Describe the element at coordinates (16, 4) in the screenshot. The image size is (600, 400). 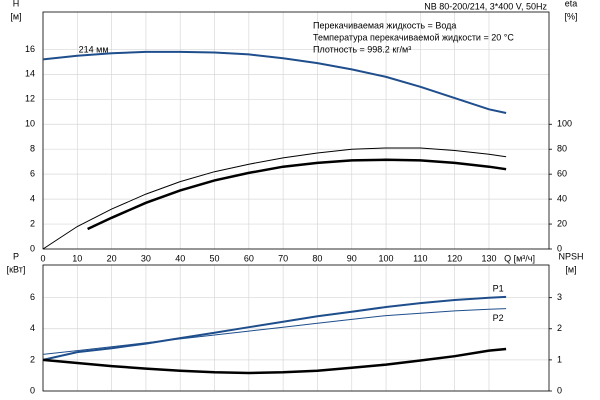
I see `y-axis-label: H` at that location.